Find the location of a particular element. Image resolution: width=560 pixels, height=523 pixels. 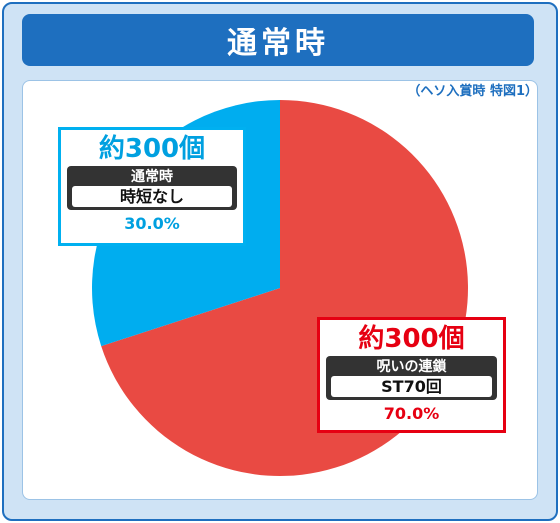

slice-mode-box: 呪いの連鎖 ST70回 is located at coordinates (411, 378).